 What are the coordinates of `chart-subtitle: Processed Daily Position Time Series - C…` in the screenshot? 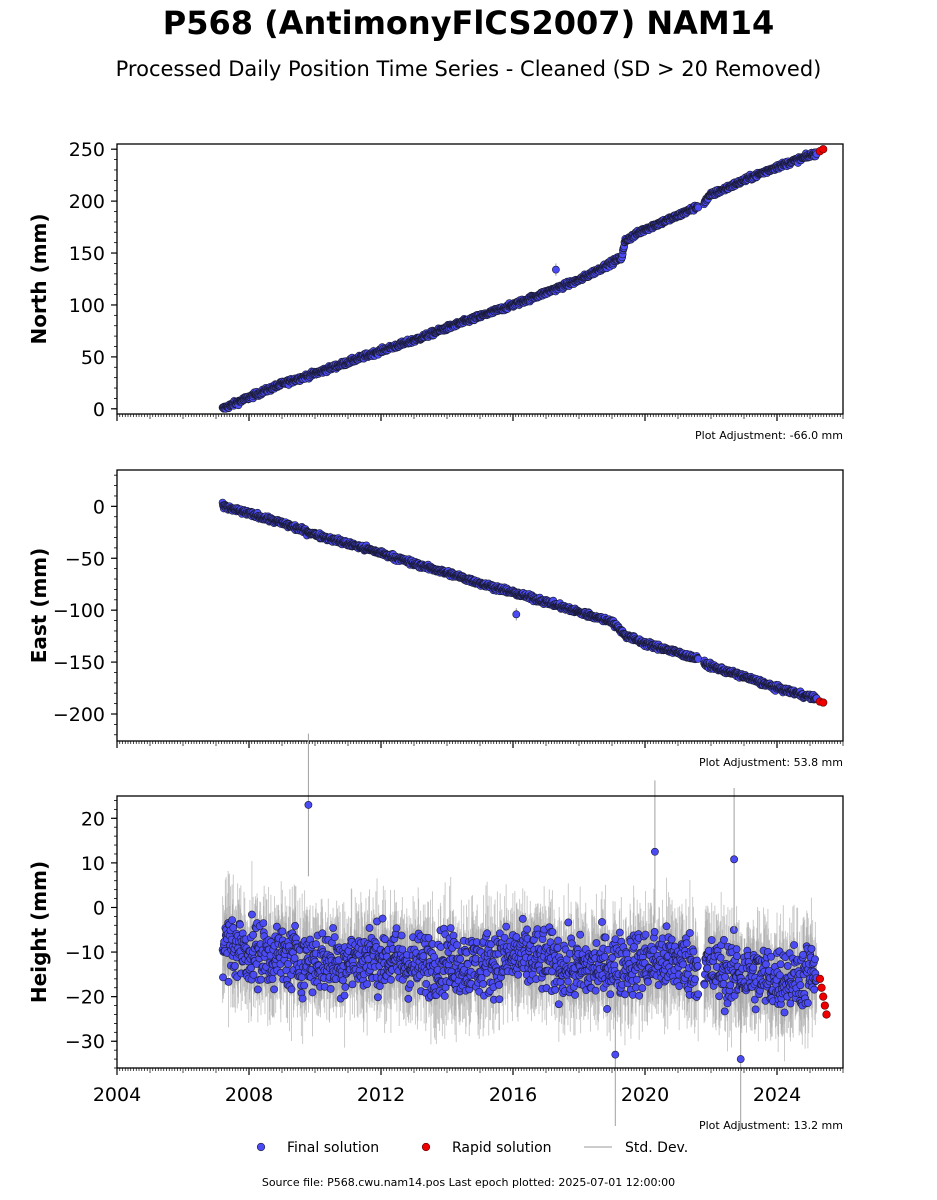 It's located at (468, 69).